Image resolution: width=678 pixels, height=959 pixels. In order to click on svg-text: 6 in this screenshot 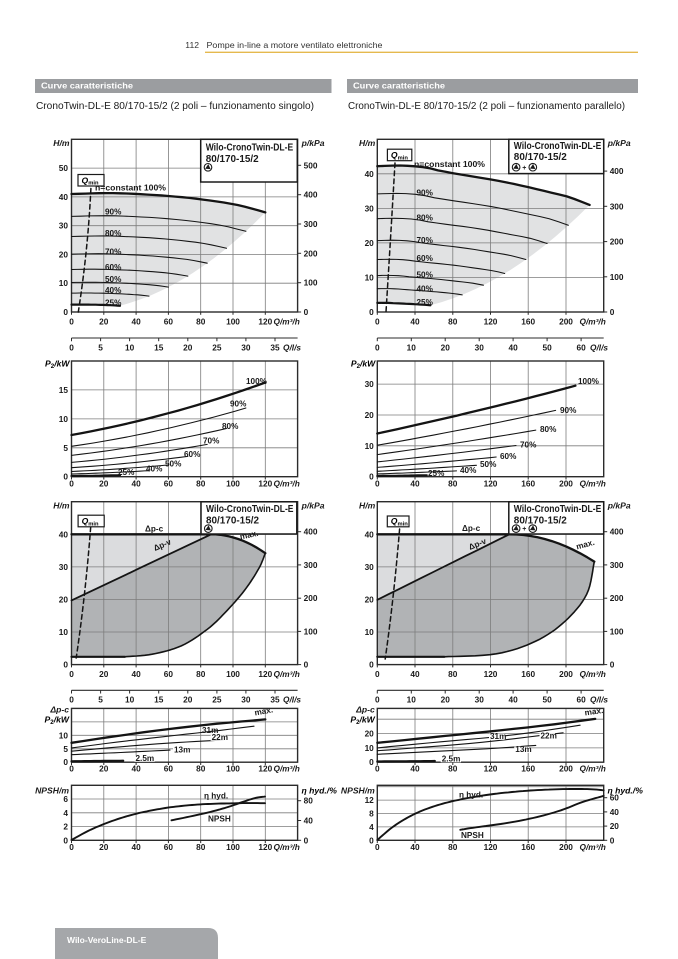, I will do `click(65, 799)`.